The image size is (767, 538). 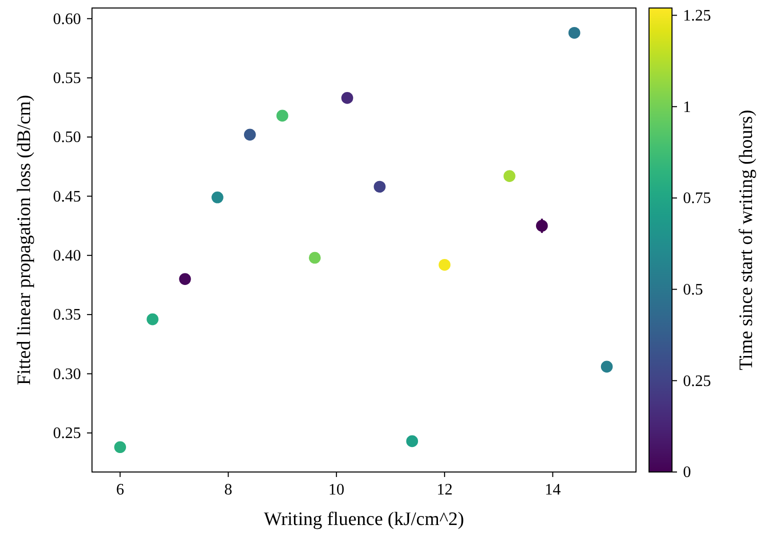 What do you see at coordinates (693, 289) in the screenshot?
I see `color-bar-label: 0.5` at bounding box center [693, 289].